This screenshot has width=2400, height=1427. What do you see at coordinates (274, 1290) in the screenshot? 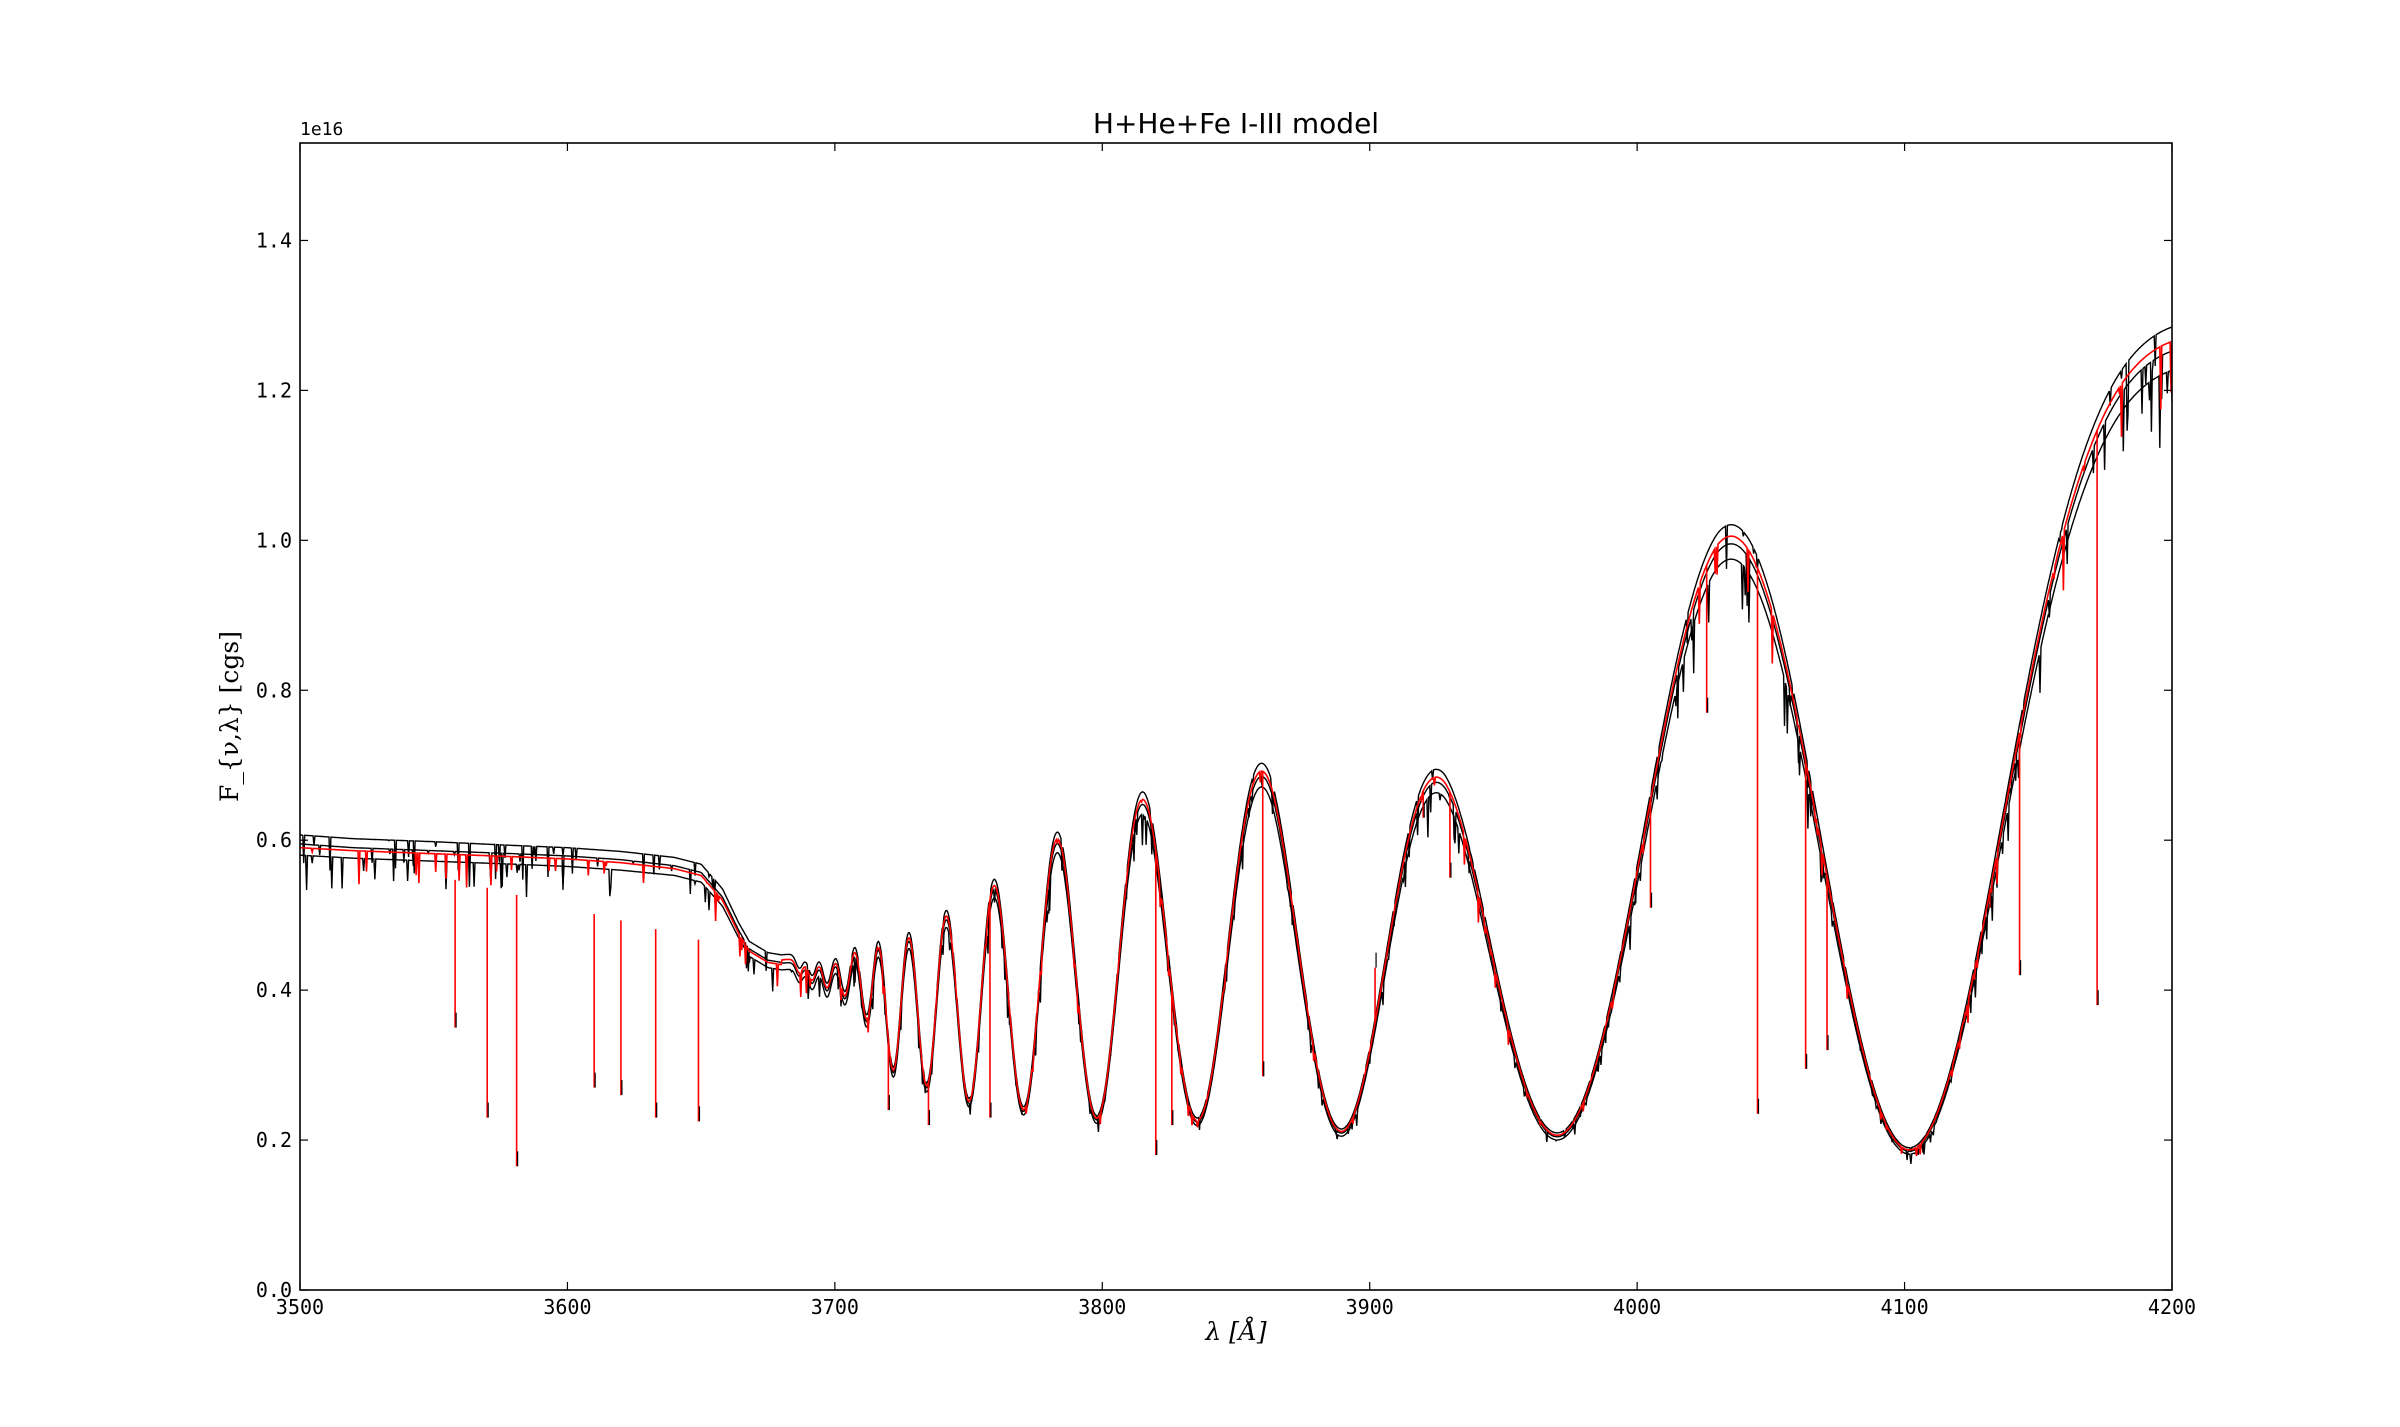
I see `y-tick-label: 0.0` at bounding box center [274, 1290].